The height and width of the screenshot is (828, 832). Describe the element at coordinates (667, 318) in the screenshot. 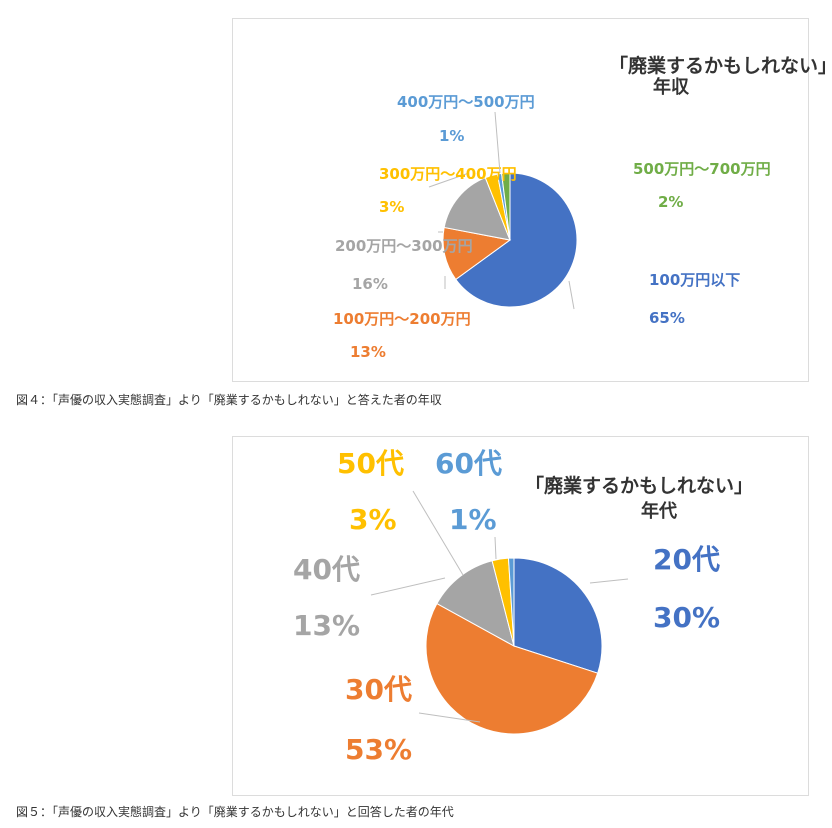

I see `slice-percent: 65%` at that location.